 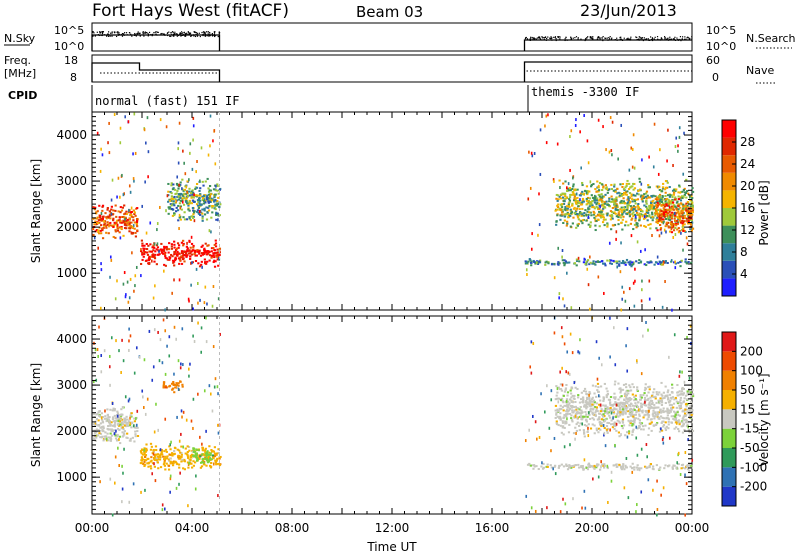 I want to click on nave-label: Nave, so click(x=760, y=70).